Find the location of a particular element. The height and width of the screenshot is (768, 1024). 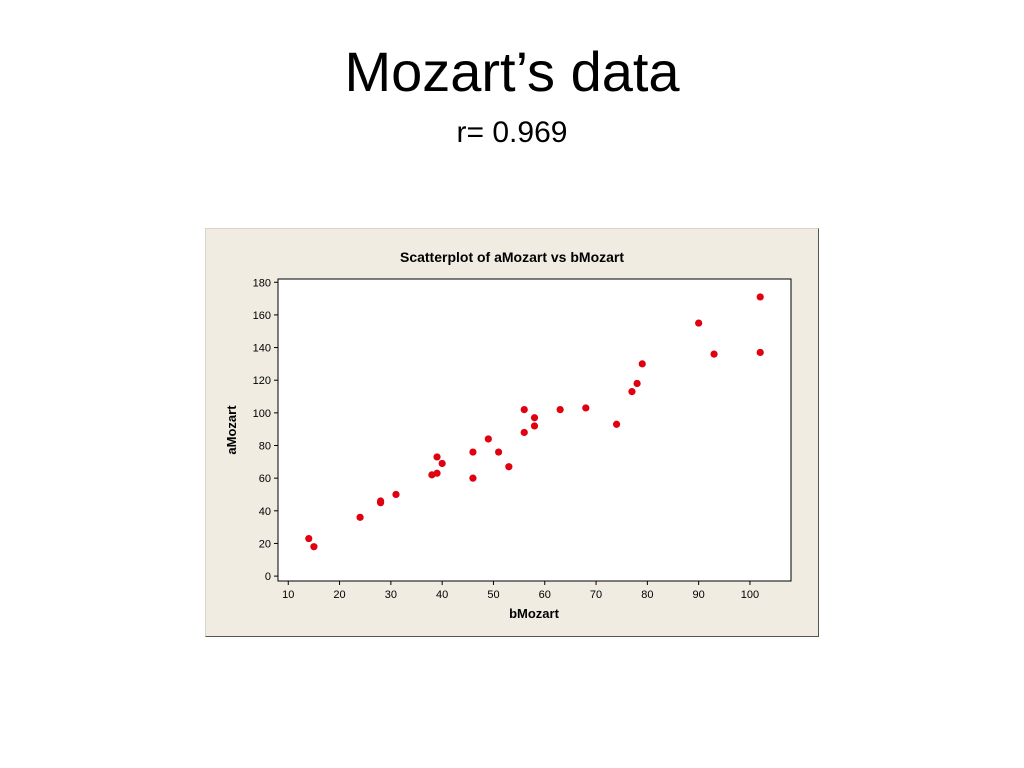

x-tick-label: 100 is located at coordinates (750, 595).